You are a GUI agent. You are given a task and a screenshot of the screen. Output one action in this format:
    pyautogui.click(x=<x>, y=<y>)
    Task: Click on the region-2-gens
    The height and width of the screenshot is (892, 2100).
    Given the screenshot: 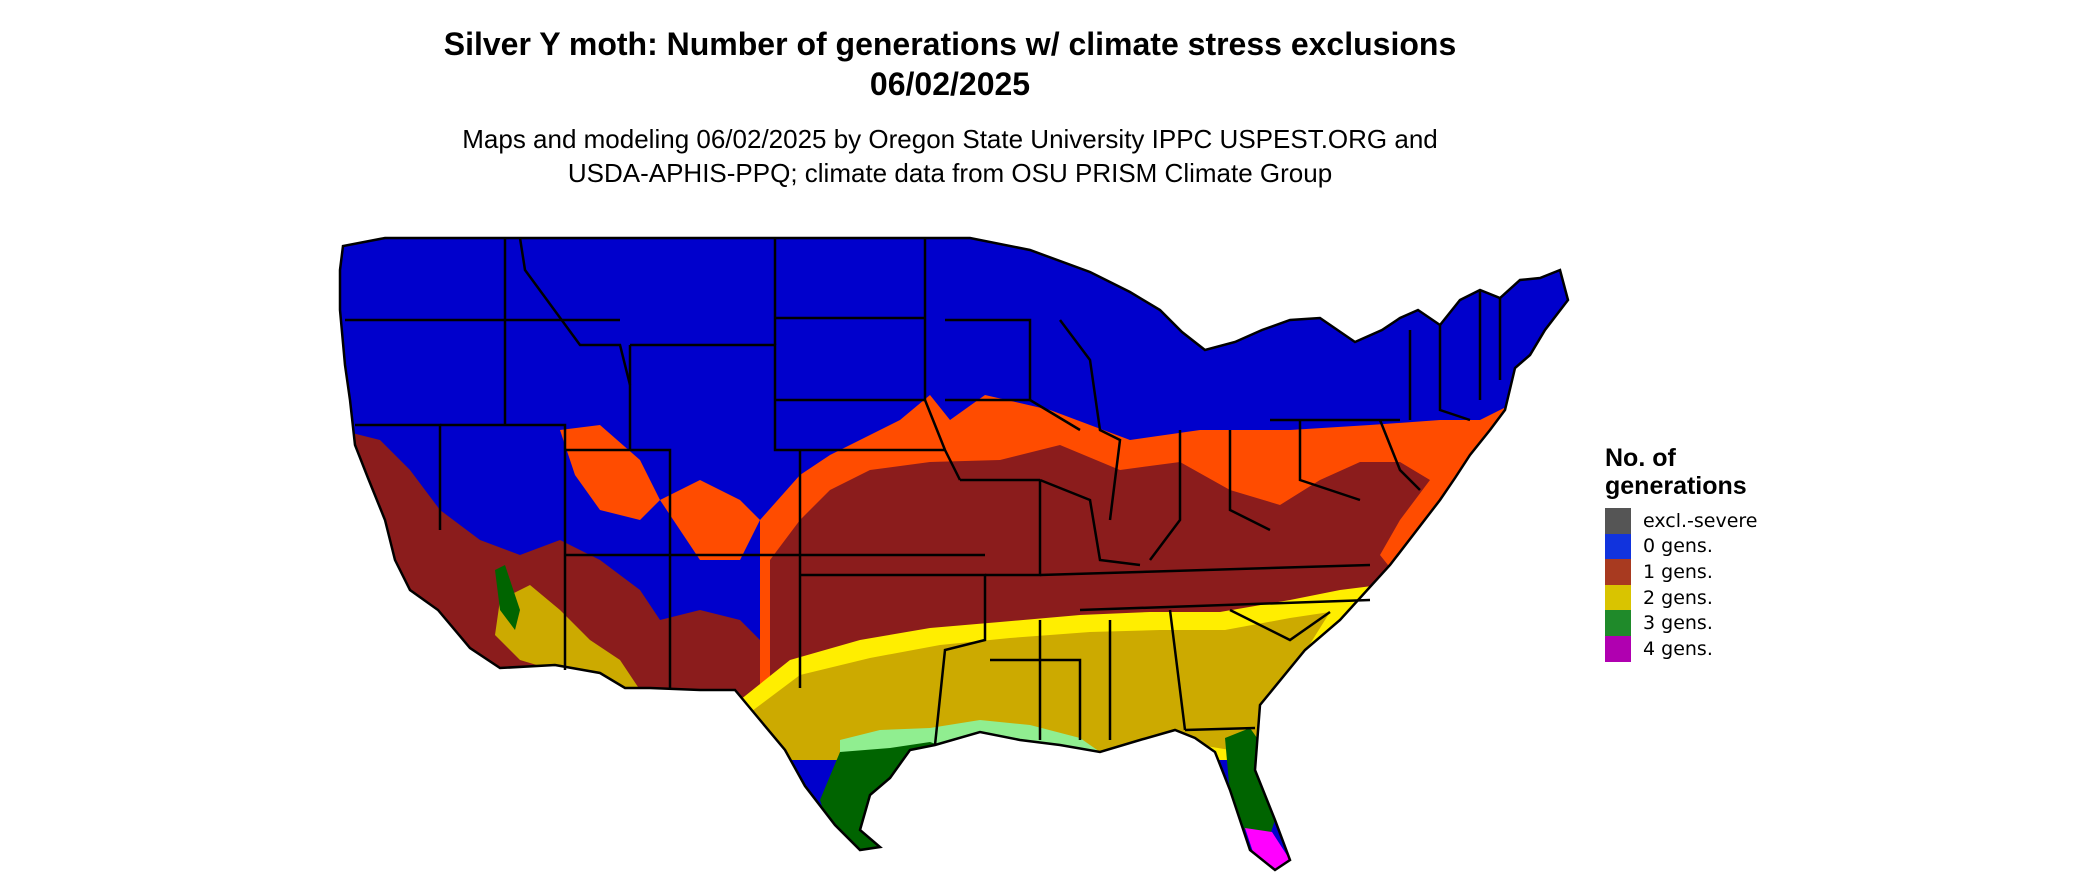 What is the action you would take?
    pyautogui.click(x=1035, y=686)
    